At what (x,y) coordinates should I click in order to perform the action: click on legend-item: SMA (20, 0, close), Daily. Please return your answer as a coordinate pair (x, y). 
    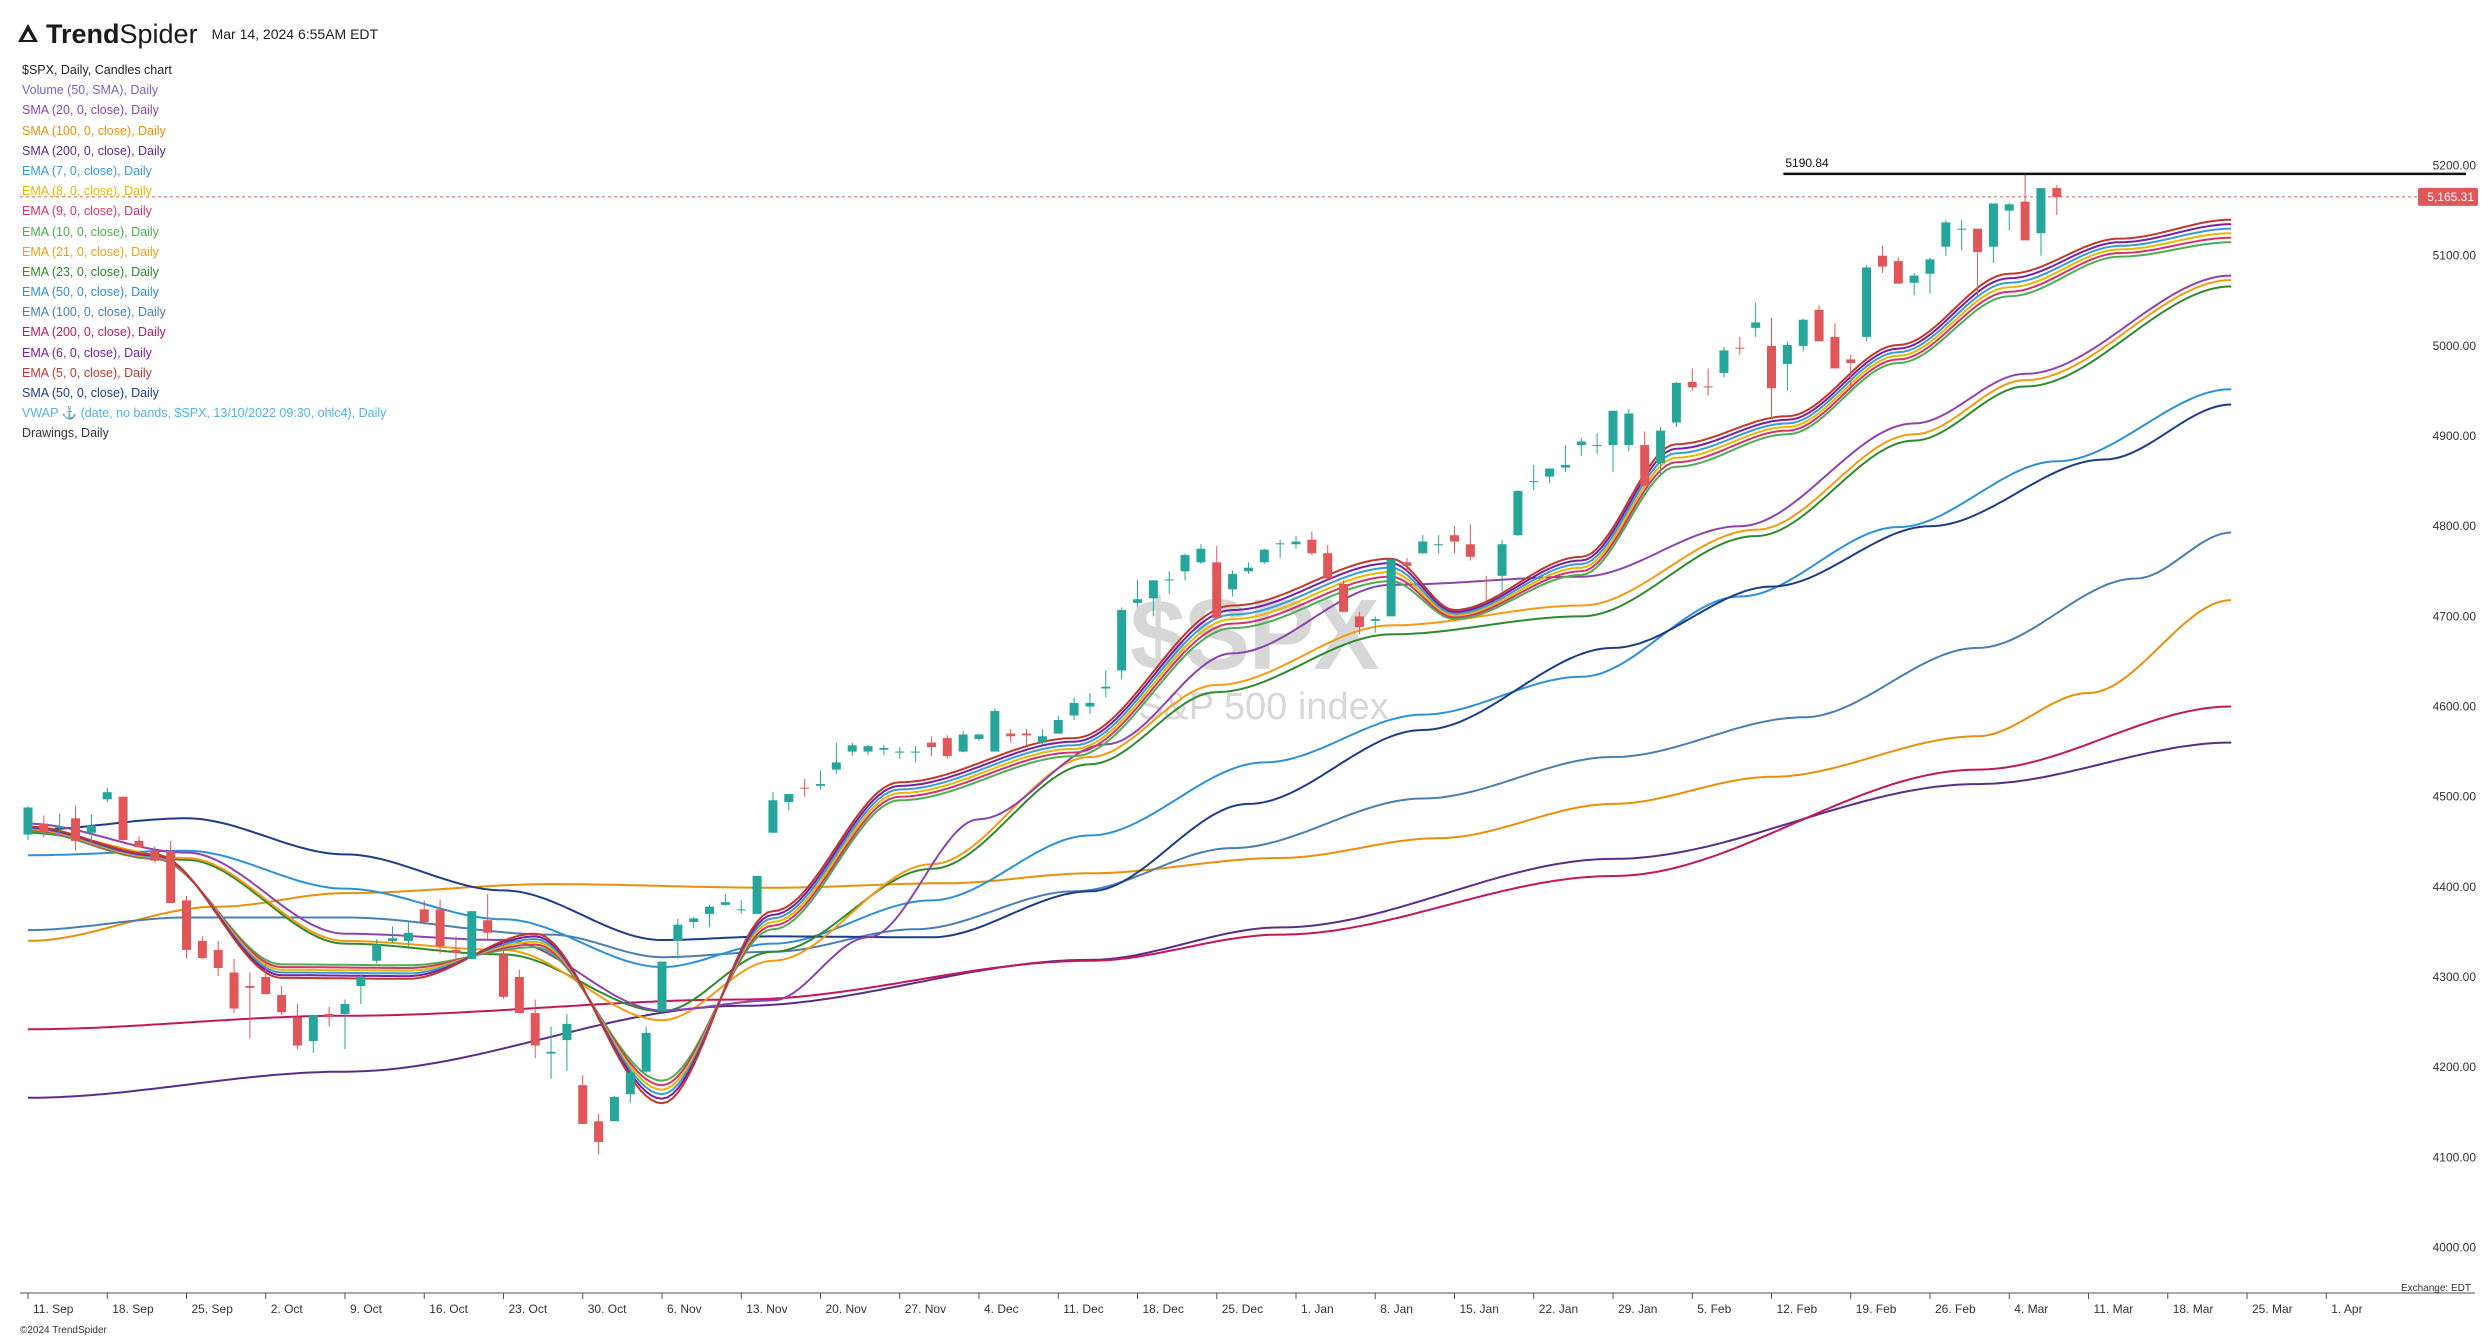
    Looking at the image, I should click on (90, 110).